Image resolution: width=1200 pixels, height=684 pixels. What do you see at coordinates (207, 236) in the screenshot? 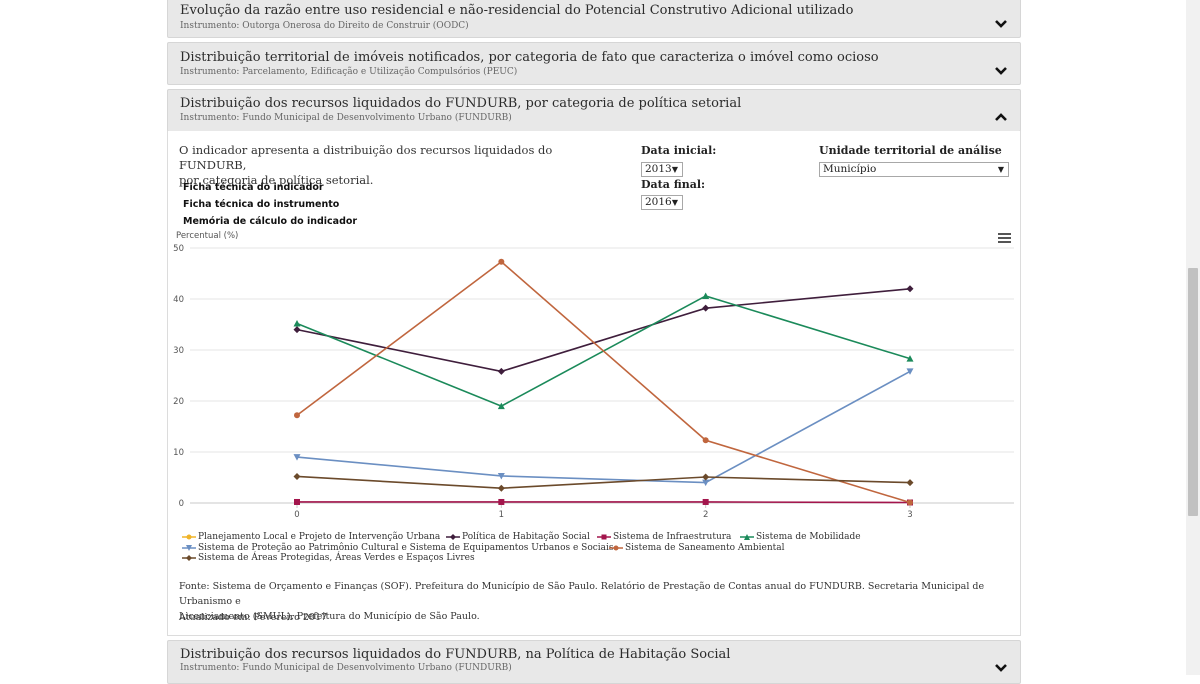
I see `y-axis-label: Percentual (%)` at bounding box center [207, 236].